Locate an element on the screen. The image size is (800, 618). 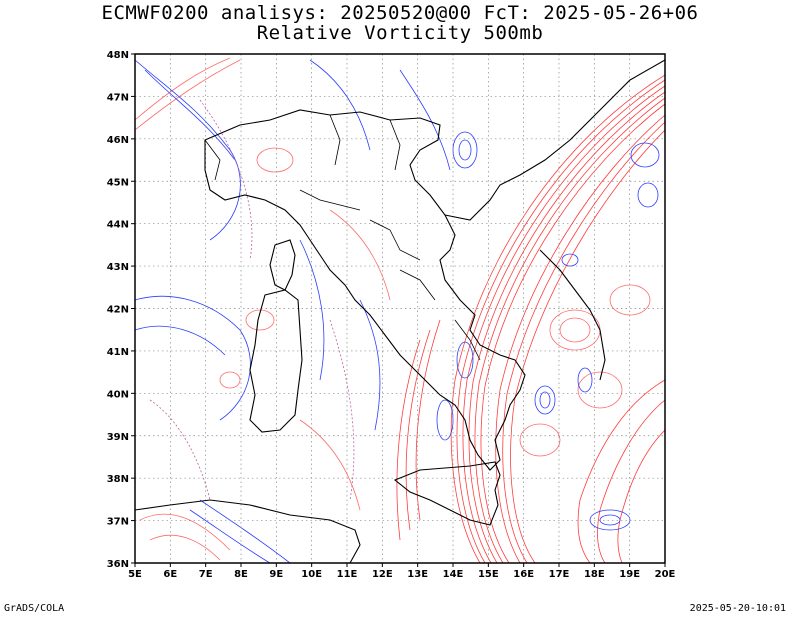
lon-label: 9E is located at coordinates (276, 574).